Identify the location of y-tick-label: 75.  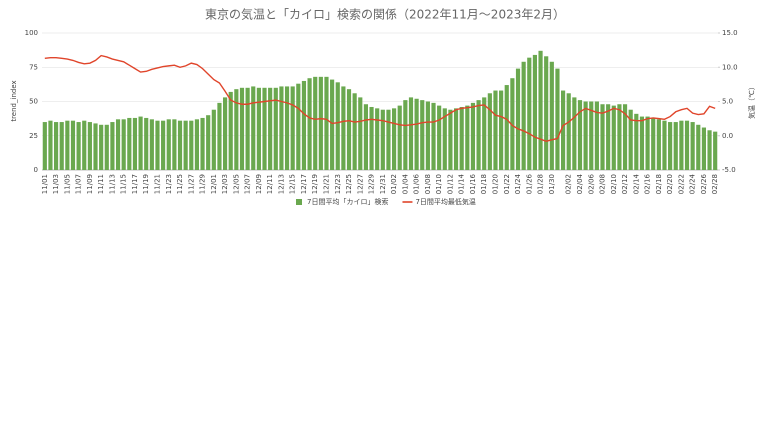
(33, 67).